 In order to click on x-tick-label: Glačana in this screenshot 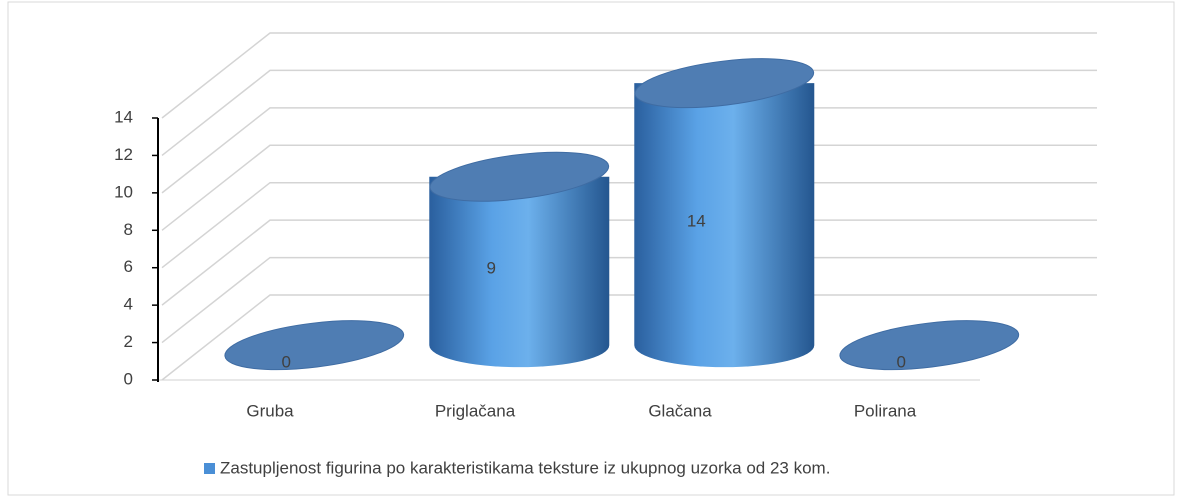, I will do `click(680, 410)`.